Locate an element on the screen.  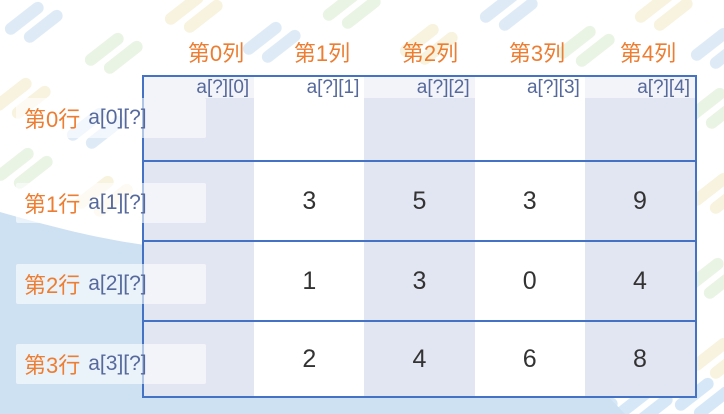
column-label-3: 第3列 is located at coordinates (537, 53).